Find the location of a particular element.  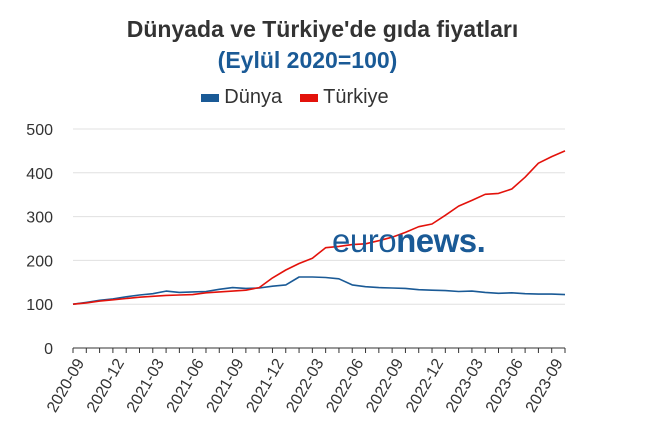

y-tick-label: 400 is located at coordinates (39, 174).